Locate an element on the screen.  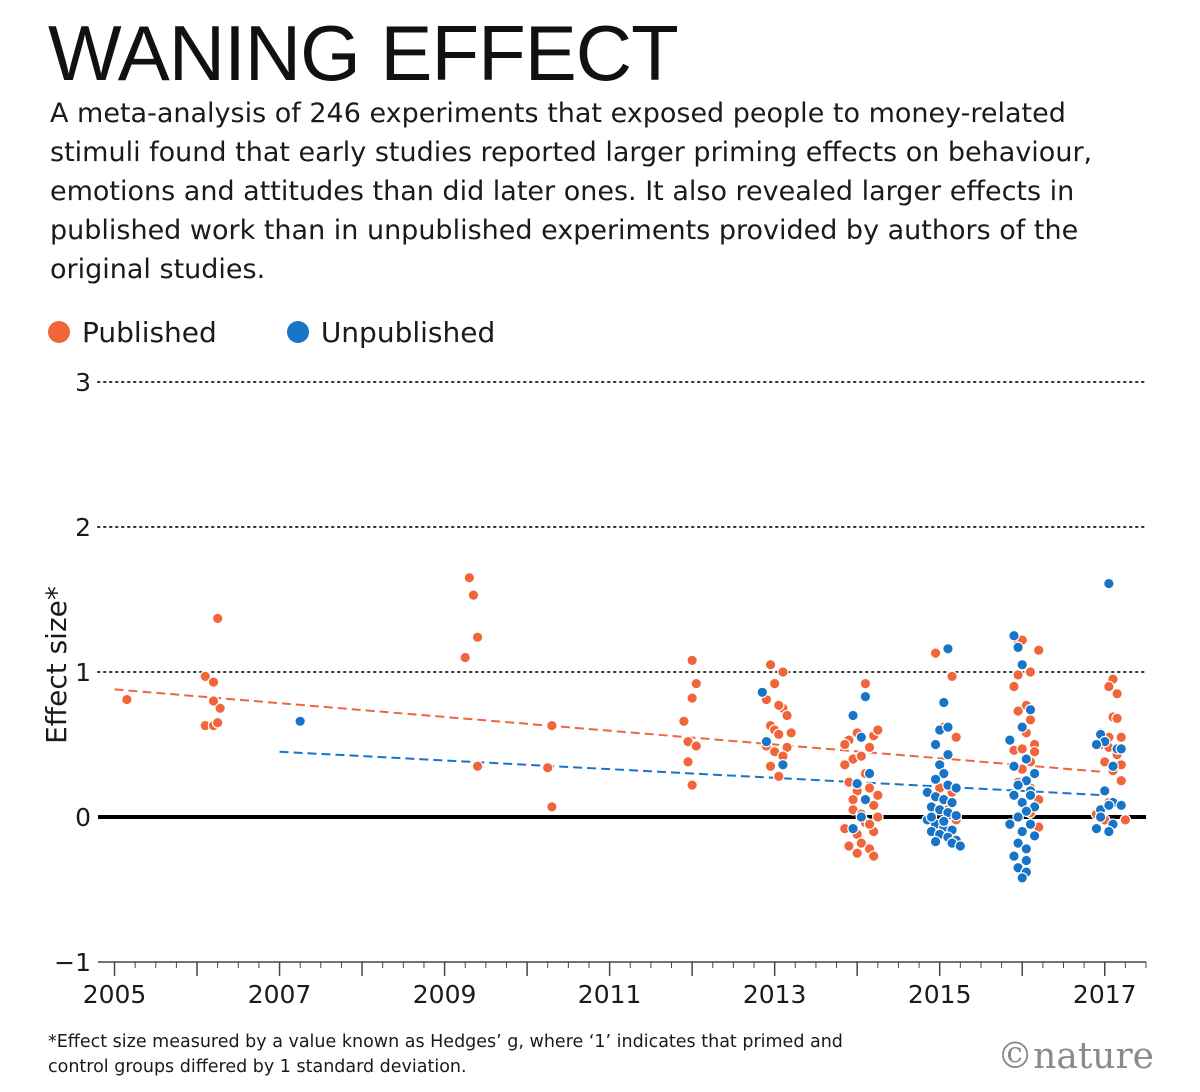
y-axis-label: Effect size* is located at coordinates (56, 665).